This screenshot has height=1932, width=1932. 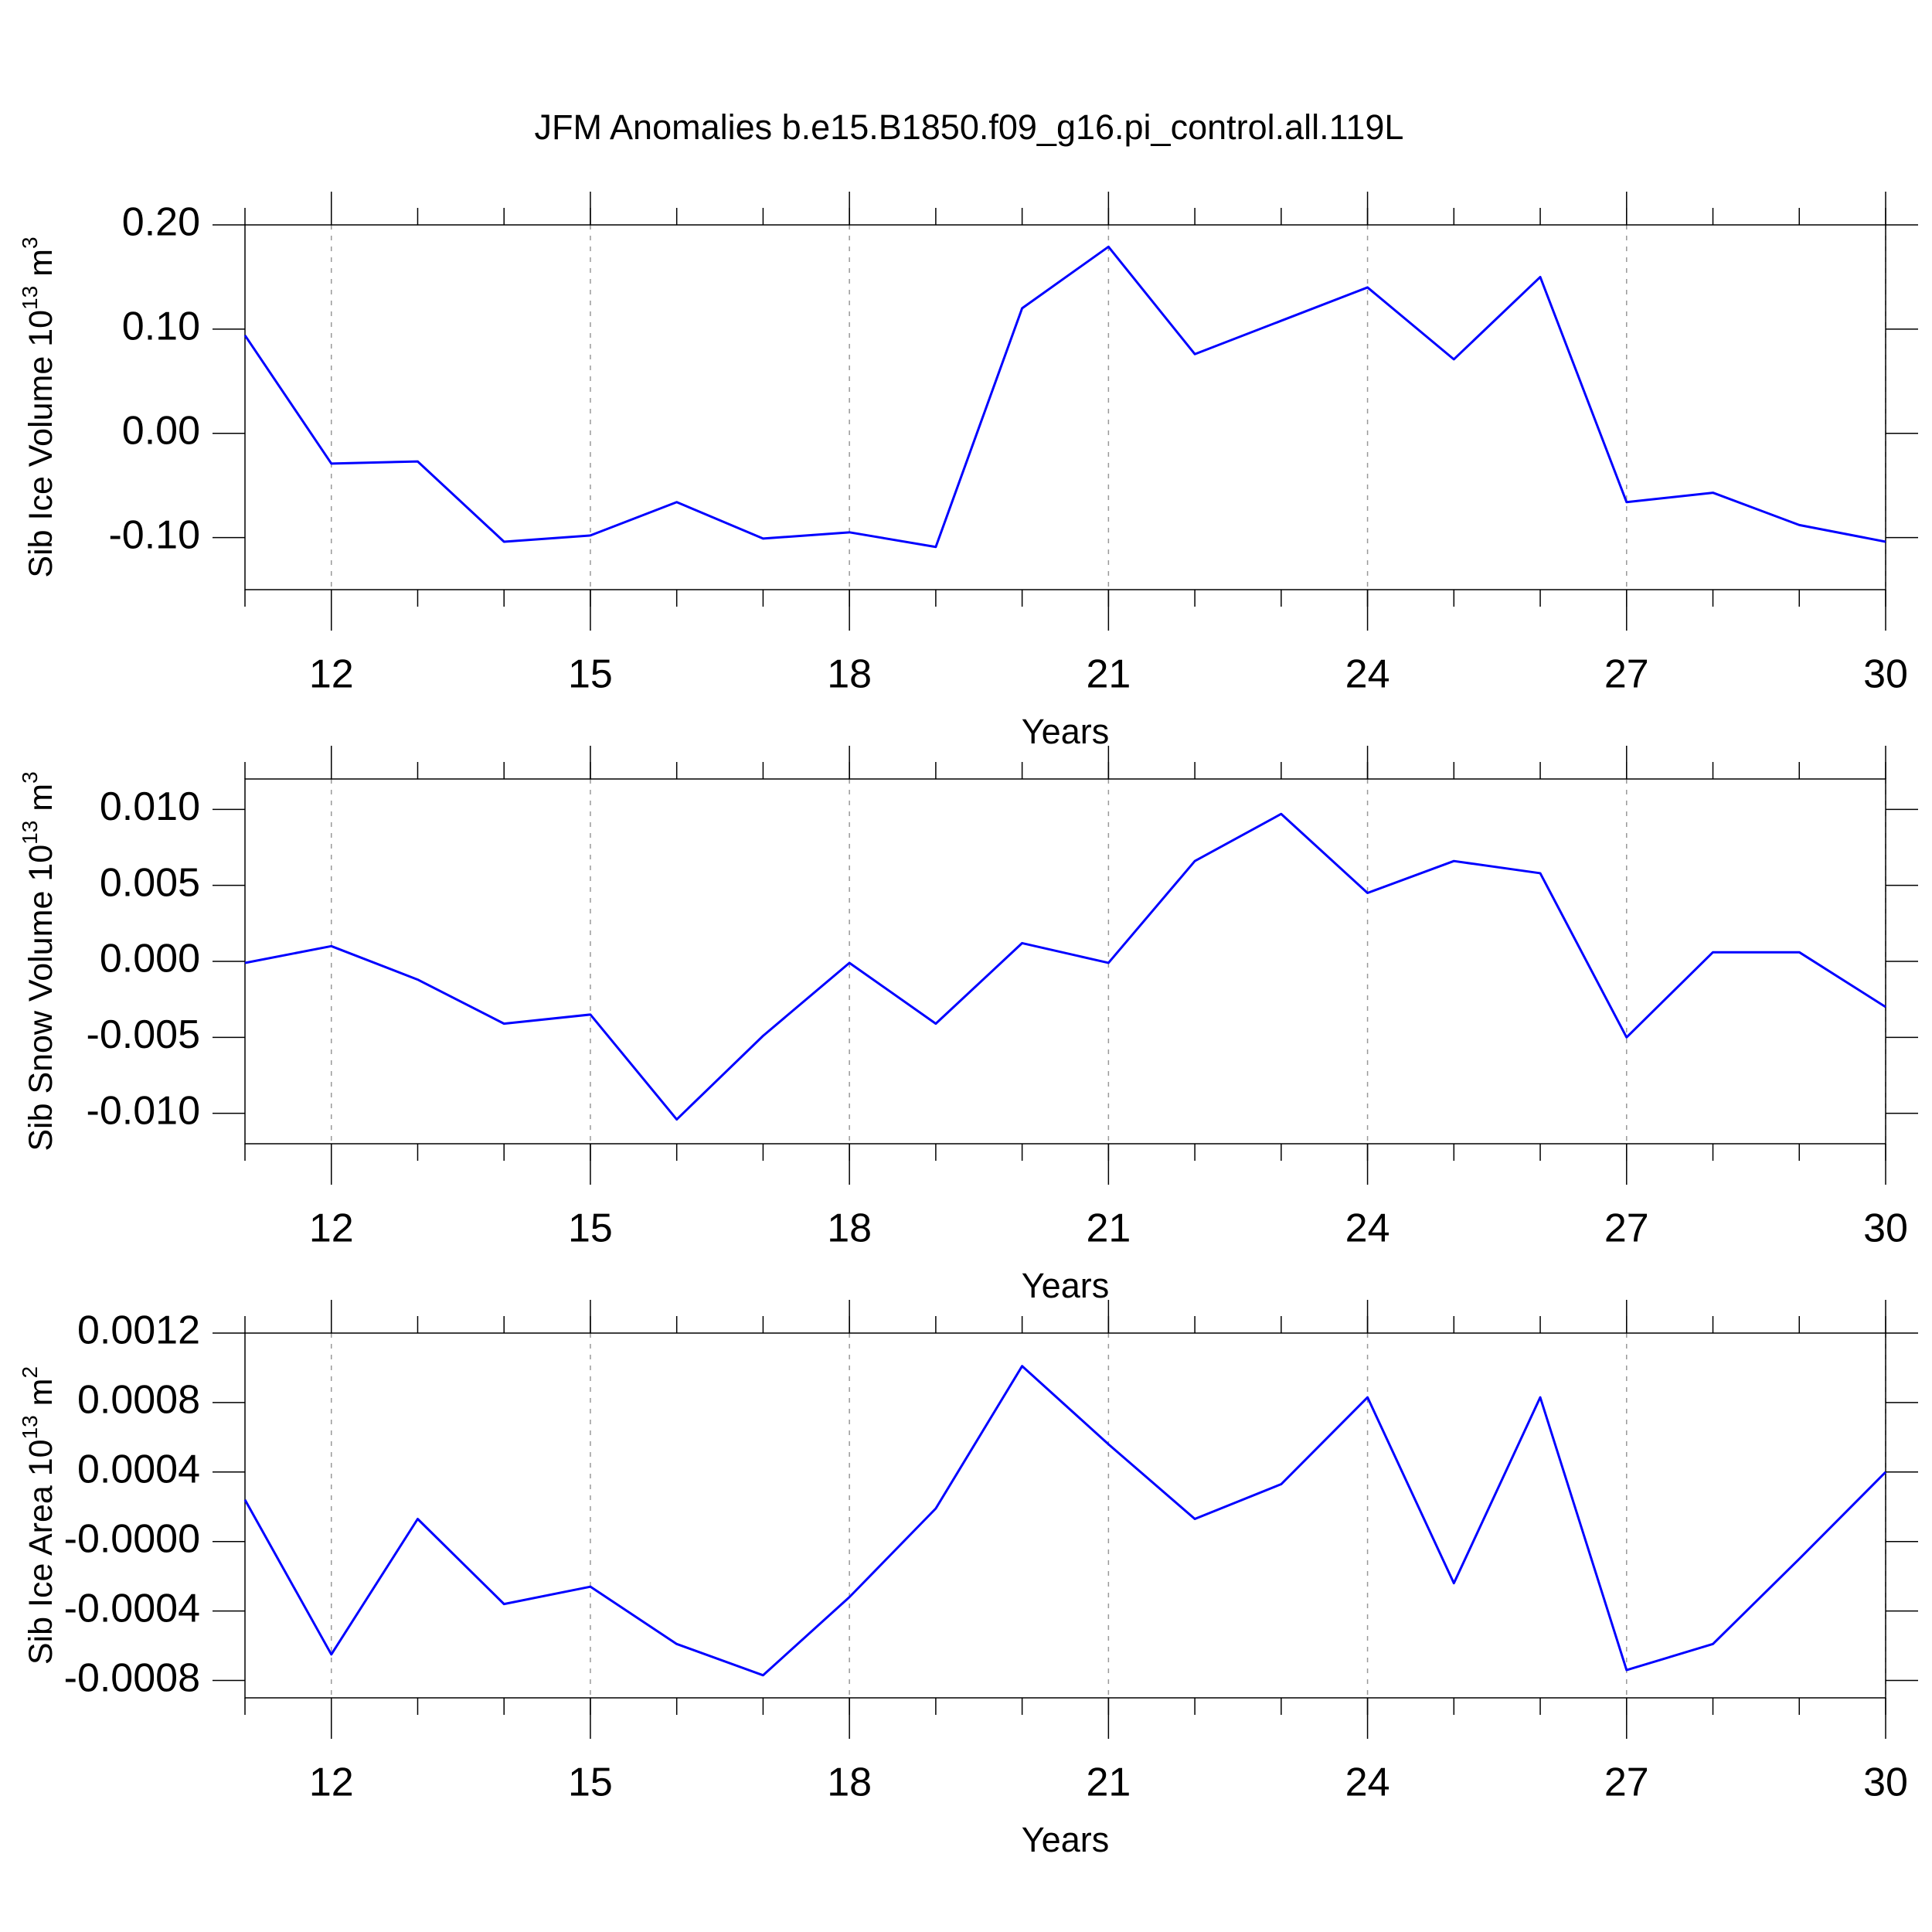 I want to click on y-axis-label: Sib Ice Area 1013 m2, so click(x=39, y=1516).